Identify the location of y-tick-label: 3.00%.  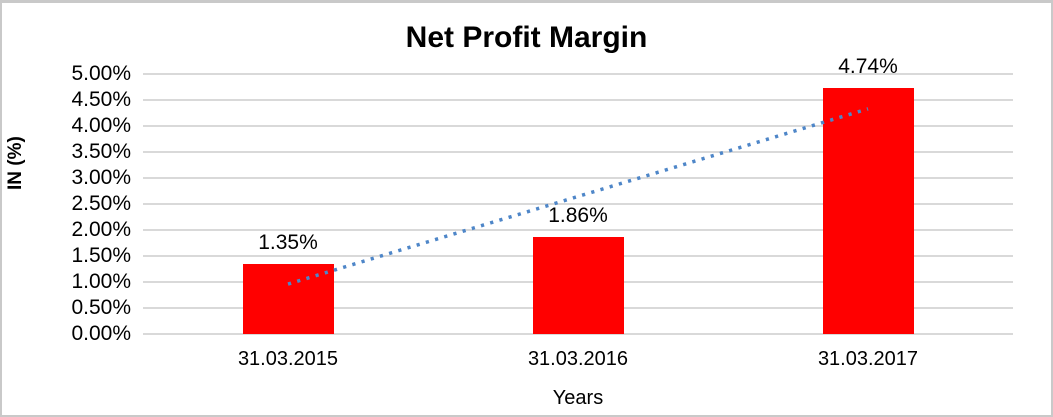
(101, 177).